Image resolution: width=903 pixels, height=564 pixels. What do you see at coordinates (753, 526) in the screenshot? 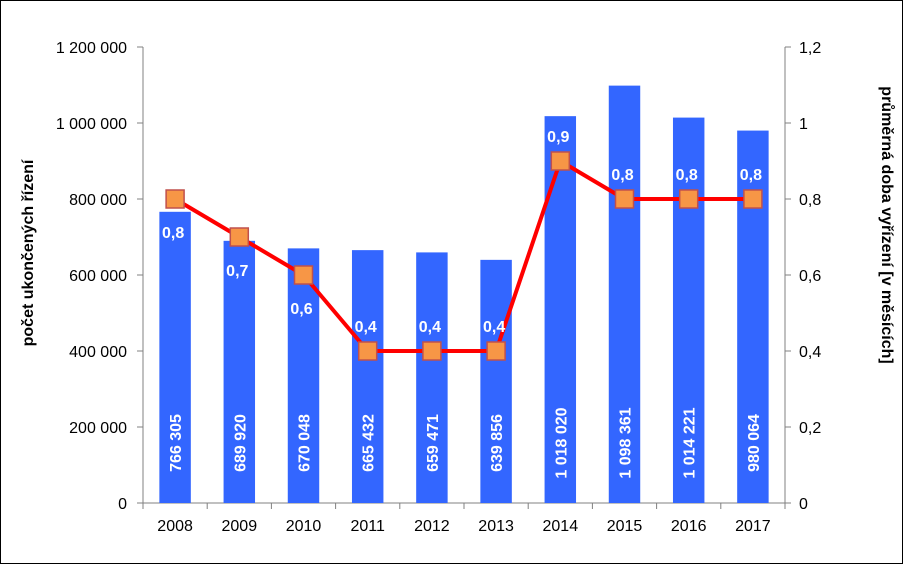
I see `x-tick-label: 2017` at bounding box center [753, 526].